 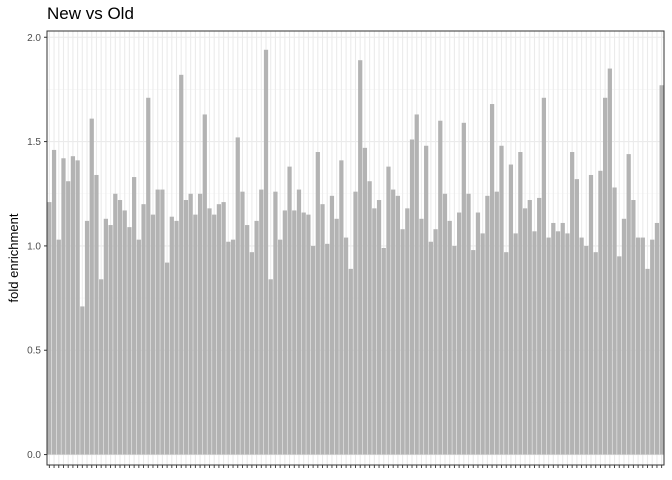 I want to click on chart-title: New vs Old, so click(x=90, y=13).